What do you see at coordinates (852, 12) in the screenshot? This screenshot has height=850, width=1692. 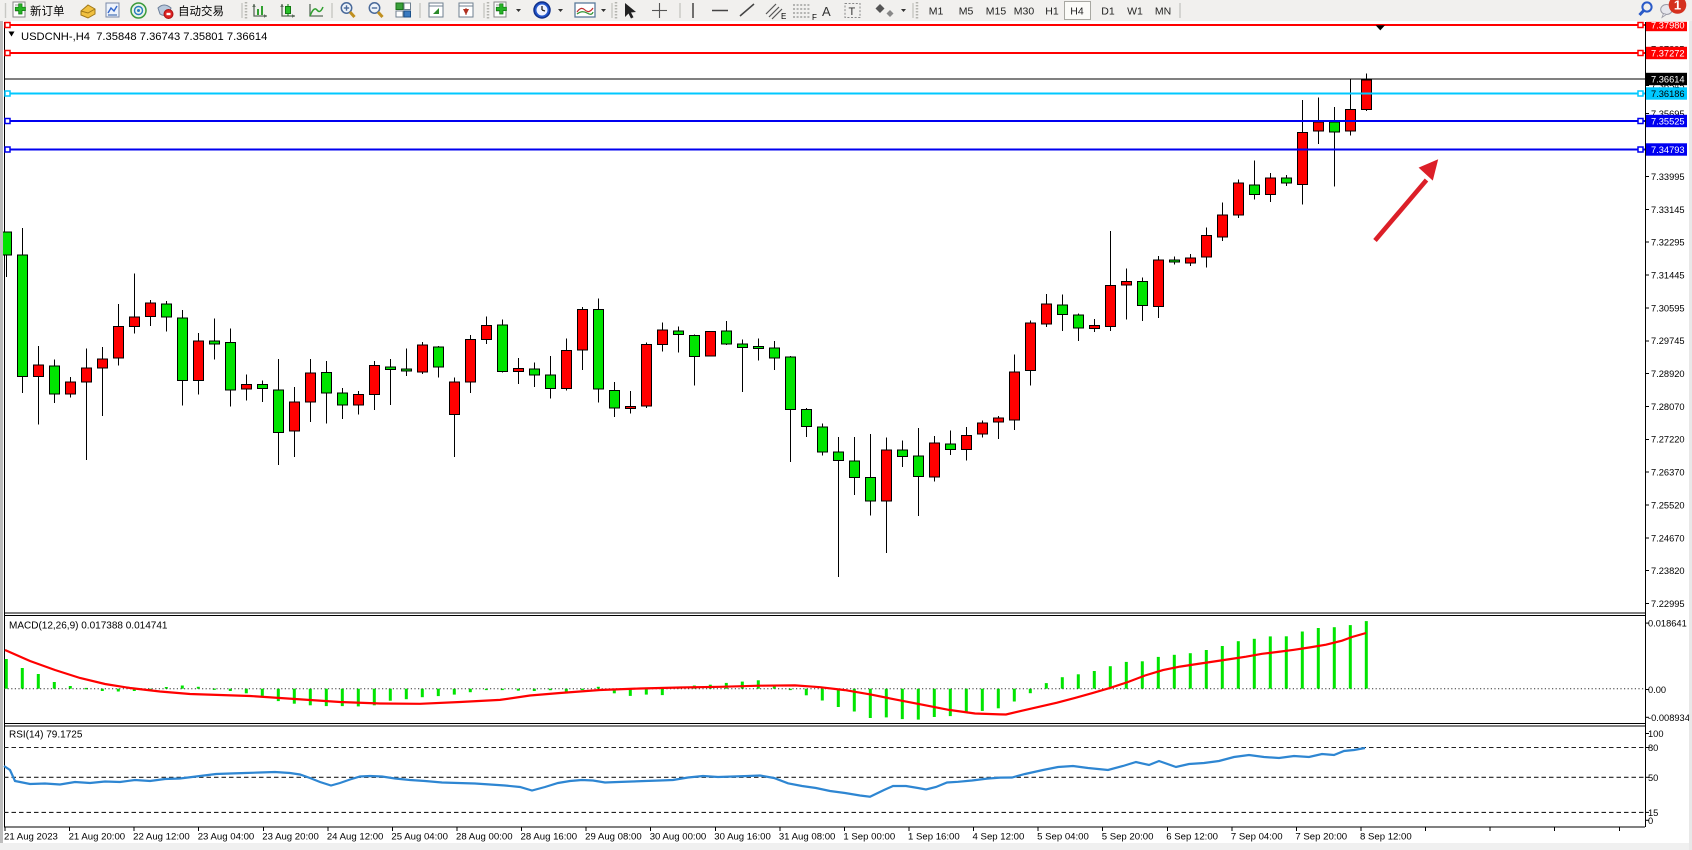 I see `svg-text: T` at bounding box center [852, 12].